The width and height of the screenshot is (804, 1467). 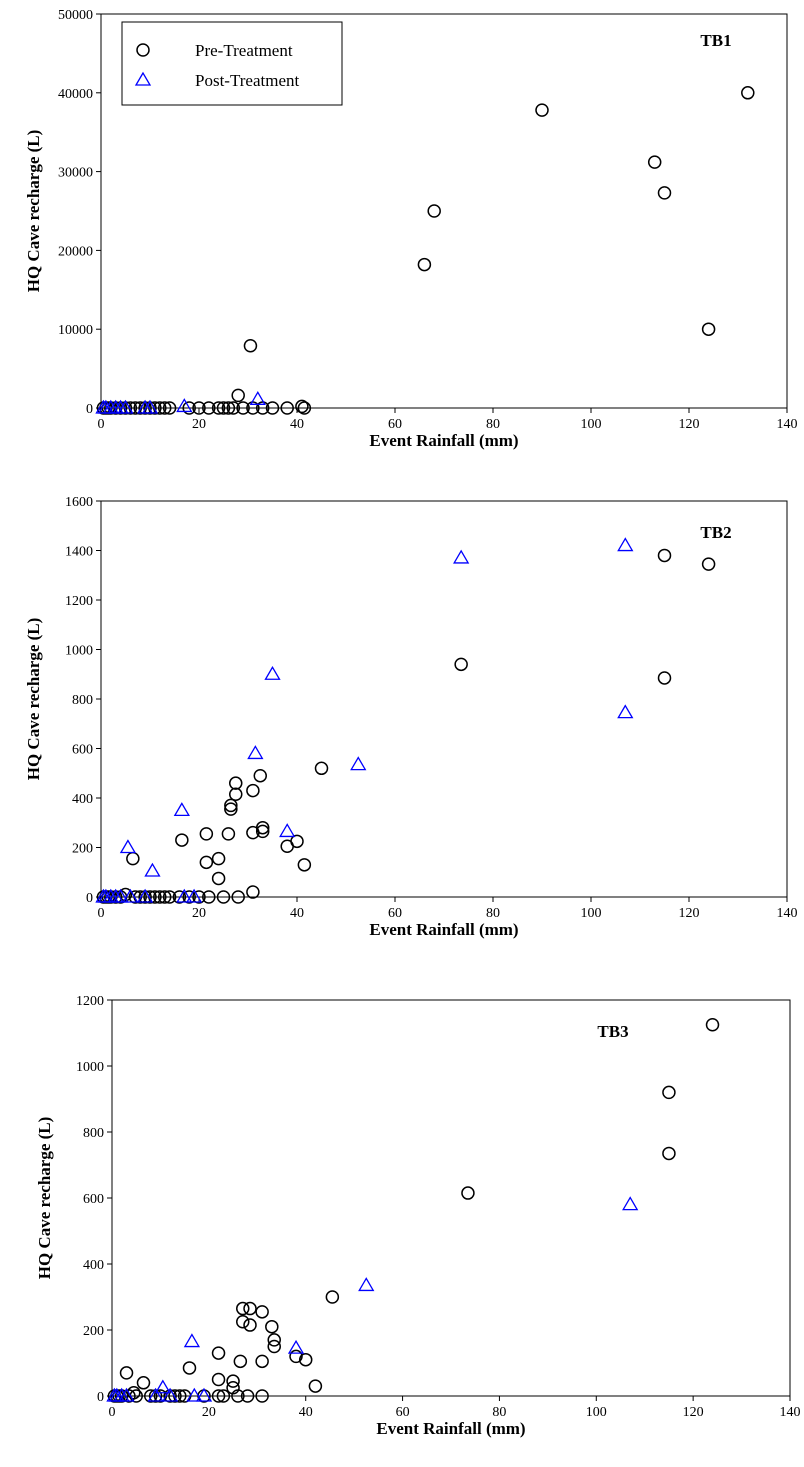 What do you see at coordinates (93, 1199) in the screenshot?
I see `y-tick-label: 600` at bounding box center [93, 1199].